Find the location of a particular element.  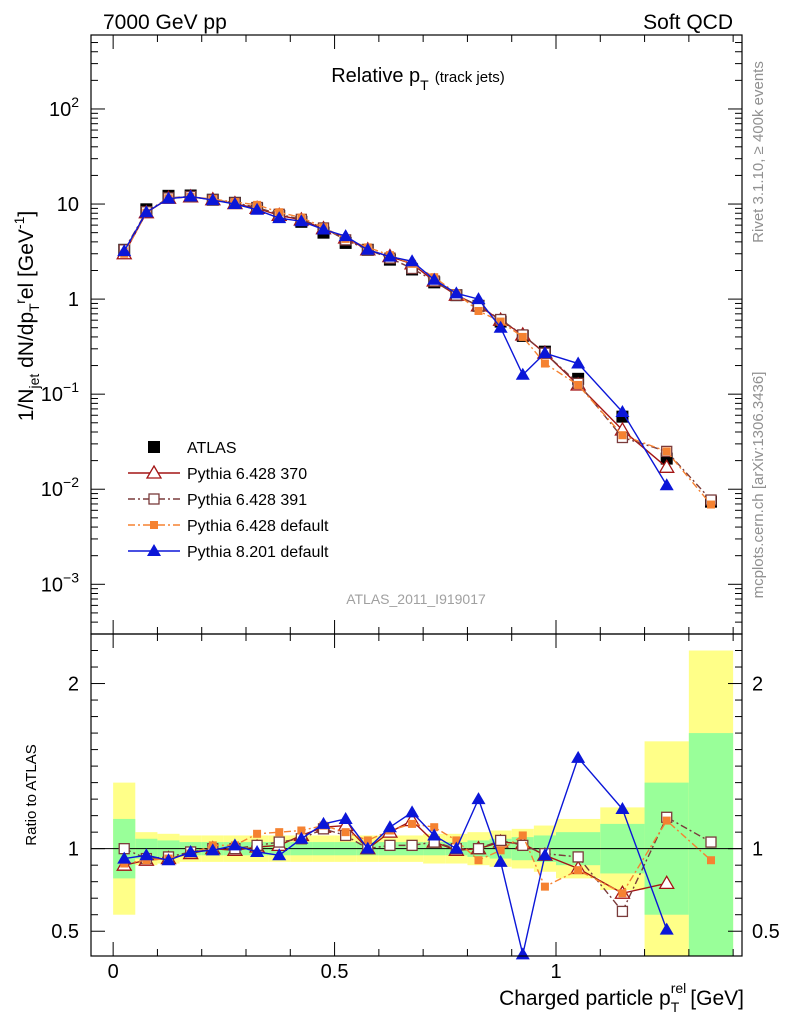

main-y-tick-label: 10⁻¹ is located at coordinates (60, 392).